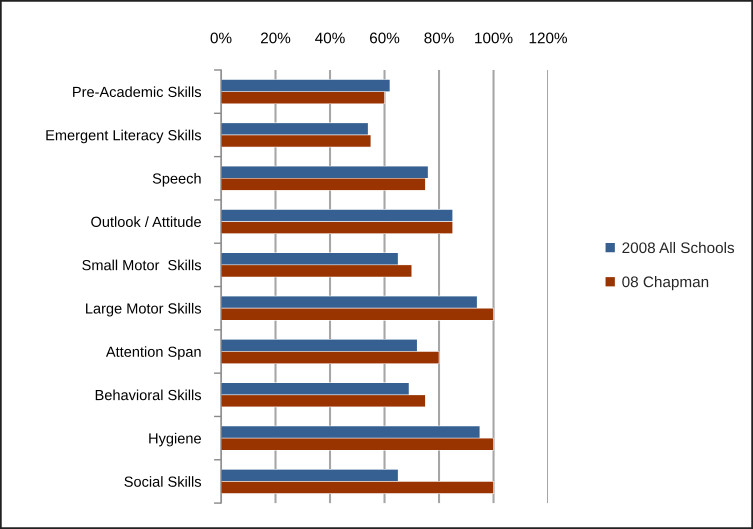  What do you see at coordinates (439, 38) in the screenshot?
I see `x-tick-label: 80%` at bounding box center [439, 38].